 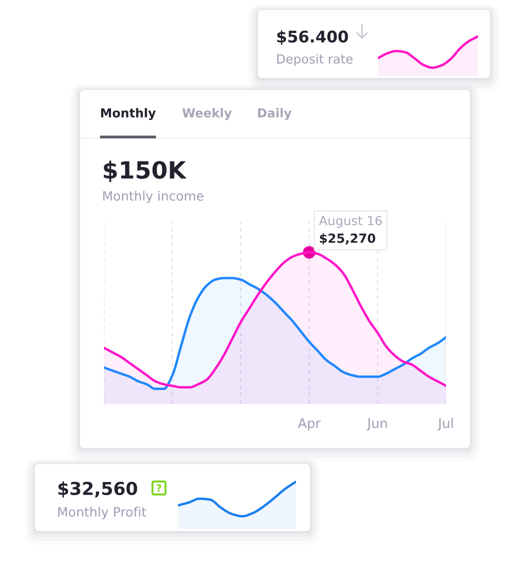 What do you see at coordinates (376, 424) in the screenshot?
I see `x-tick-label: Jun` at bounding box center [376, 424].